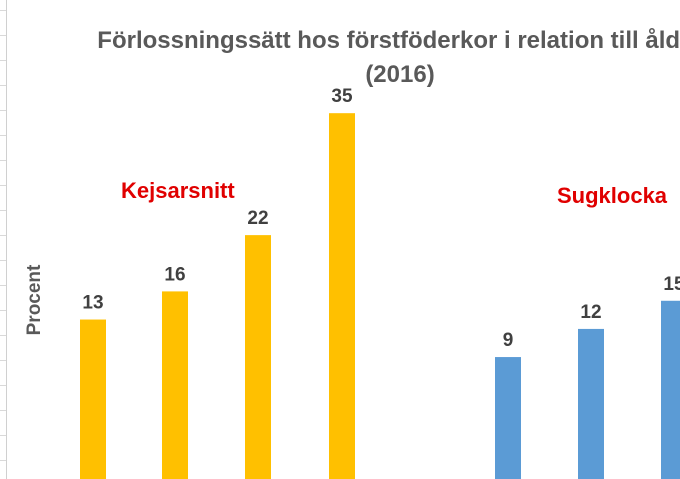  I want to click on gridline-ticks, so click(3, 239).